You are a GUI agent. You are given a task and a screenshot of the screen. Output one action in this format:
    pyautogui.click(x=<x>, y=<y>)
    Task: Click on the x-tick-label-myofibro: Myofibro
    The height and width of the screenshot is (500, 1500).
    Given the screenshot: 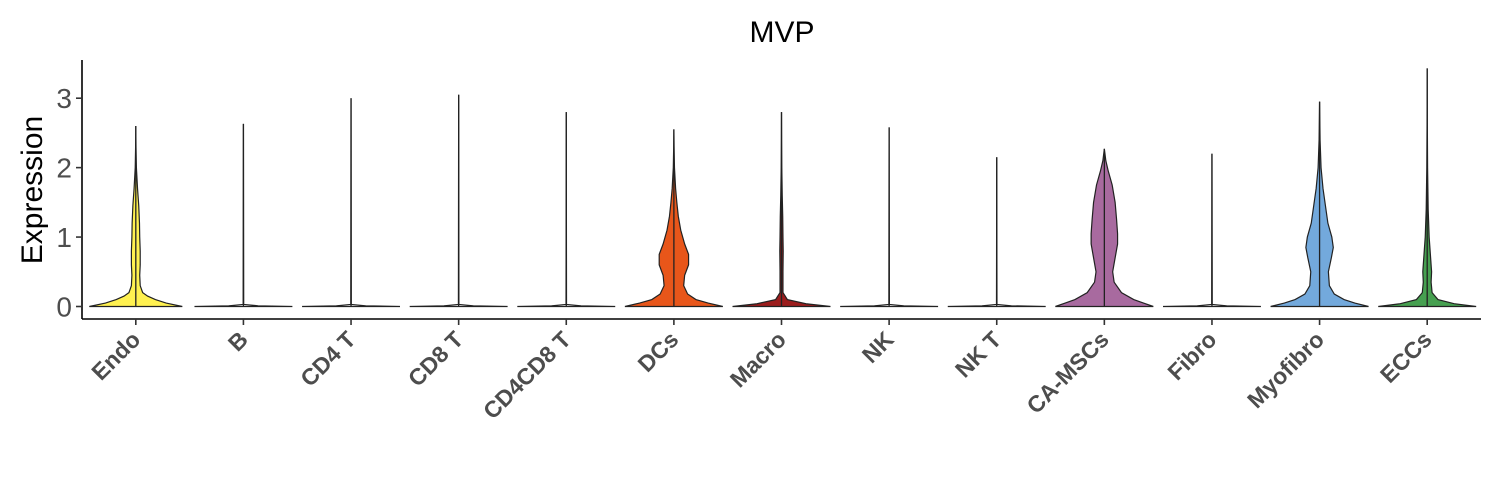 What is the action you would take?
    pyautogui.click(x=1285, y=369)
    